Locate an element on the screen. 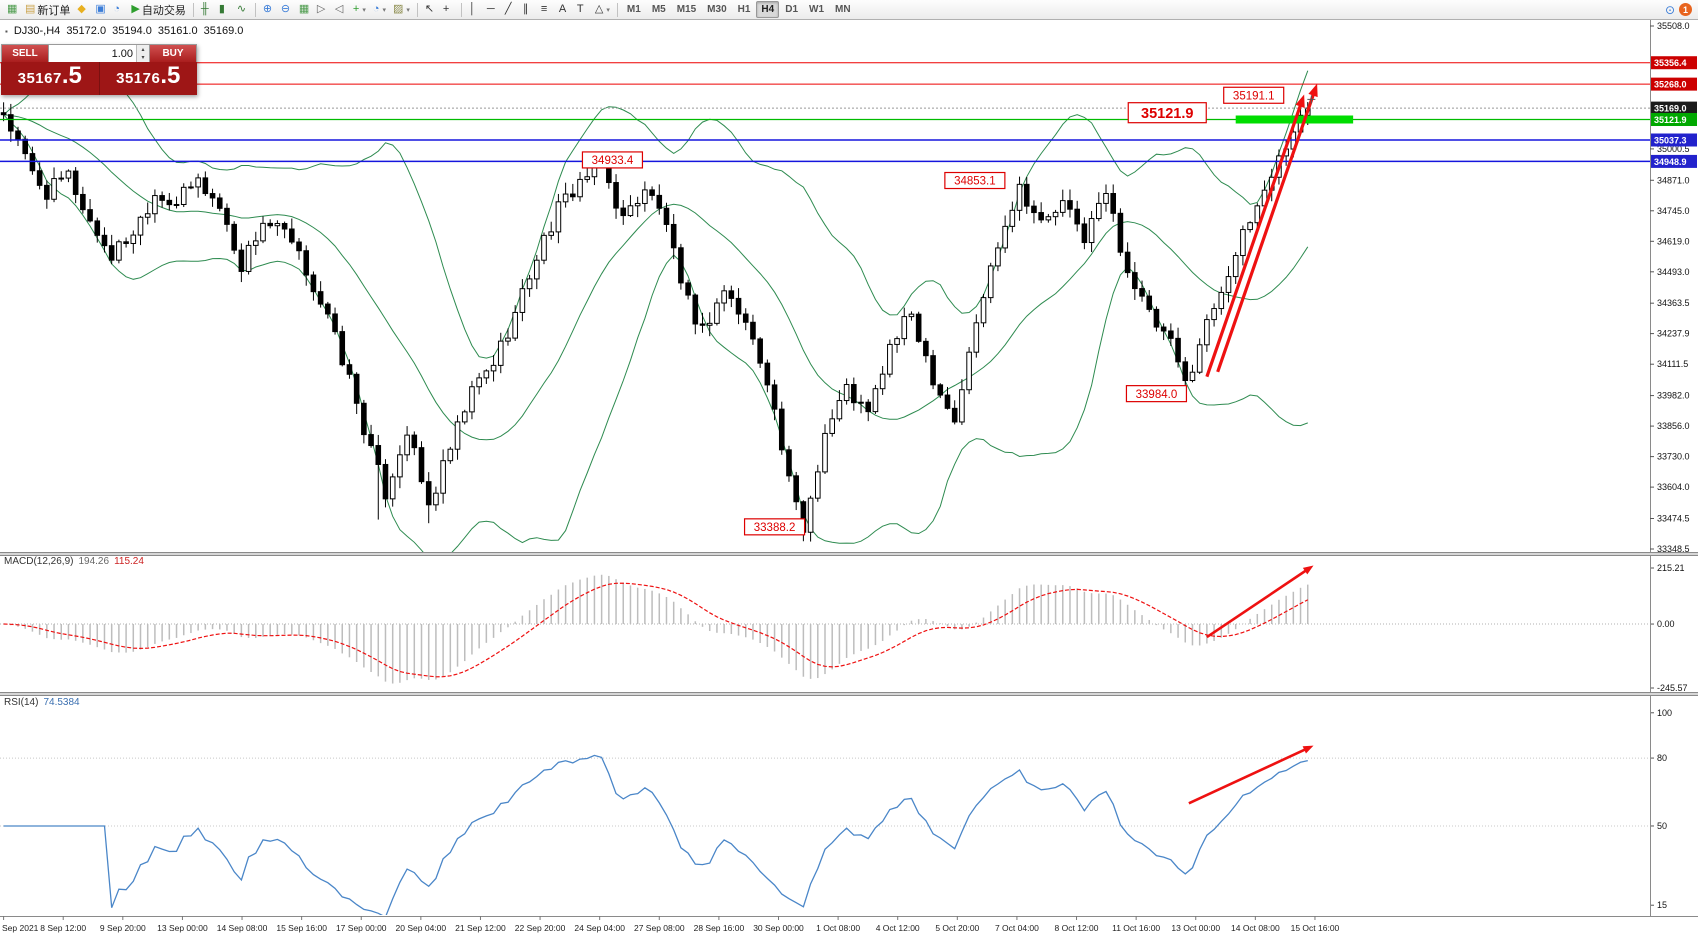  close-value: 35169.0 is located at coordinates (223, 31).